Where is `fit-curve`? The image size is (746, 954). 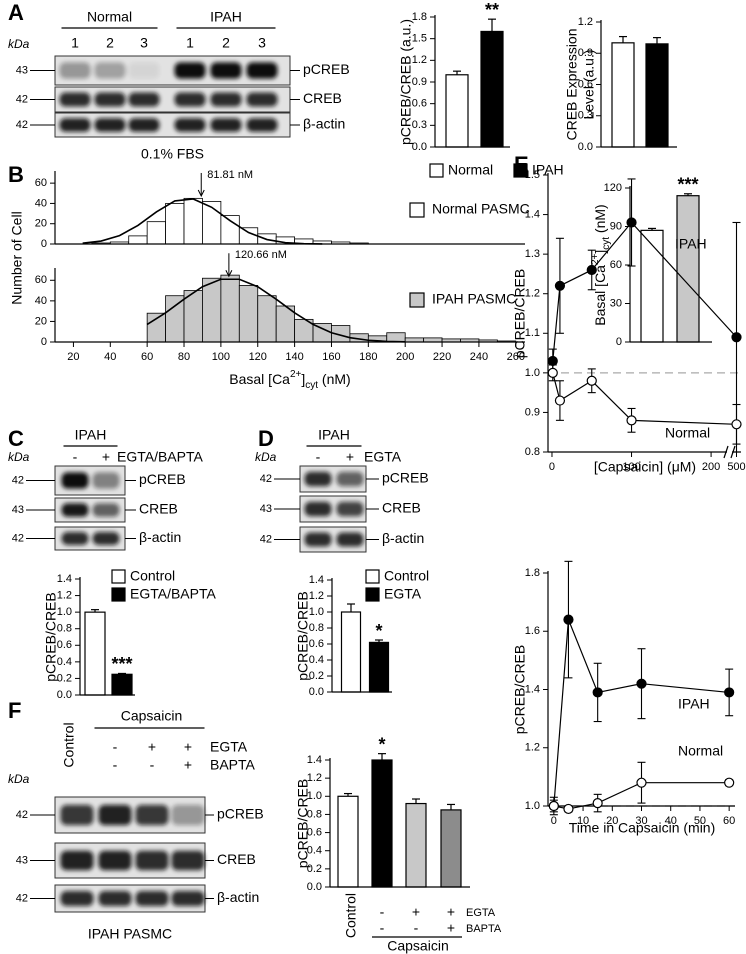 fit-curve is located at coordinates (202, 221).